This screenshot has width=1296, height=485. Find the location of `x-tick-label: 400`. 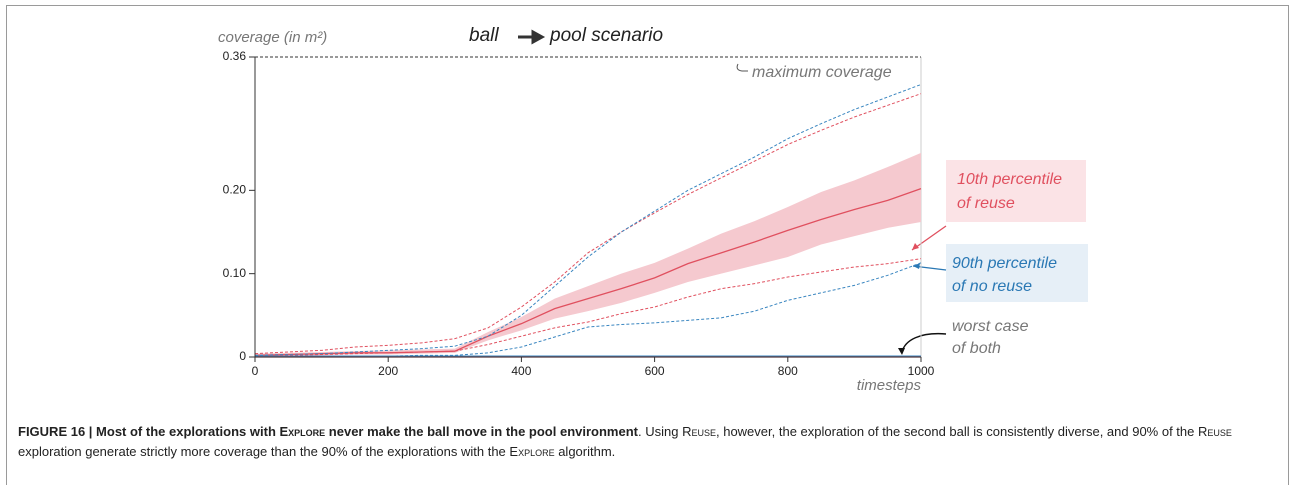

x-tick-label: 400 is located at coordinates (521, 371).